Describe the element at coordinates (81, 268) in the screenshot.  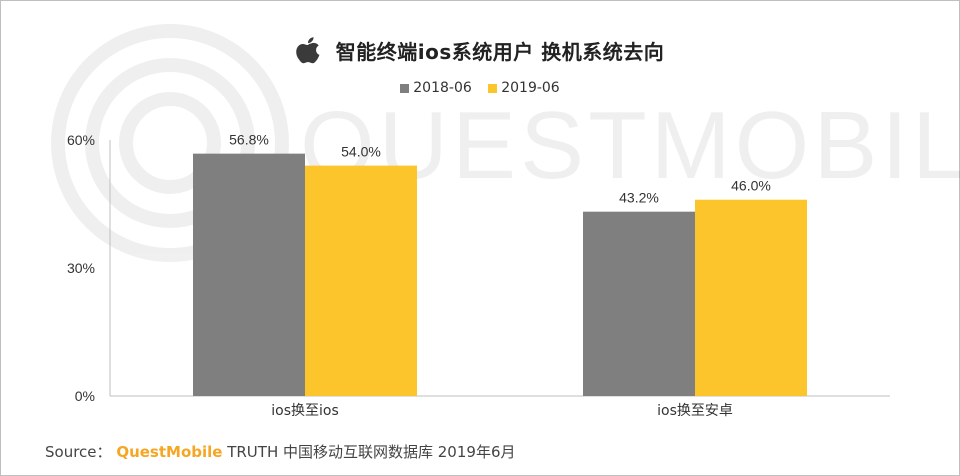
I see `y-tick-label: 30%` at that location.